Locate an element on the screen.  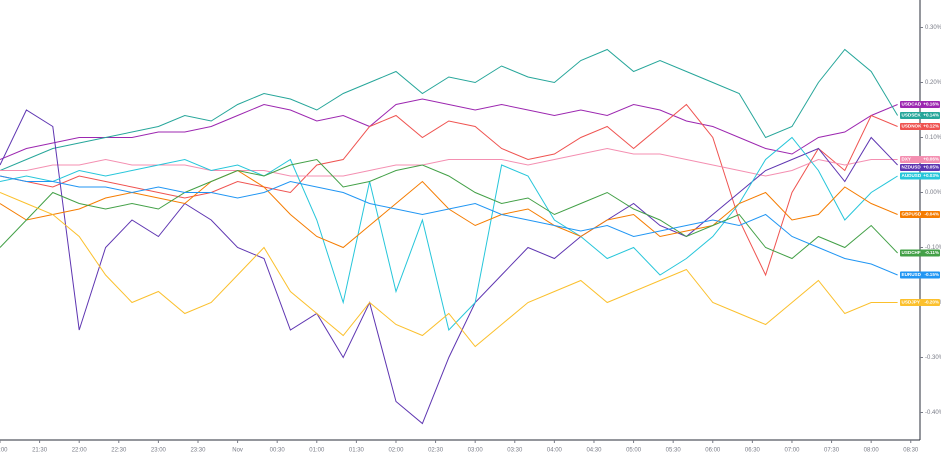
end-label-name: USDNOK is located at coordinates (912, 126).